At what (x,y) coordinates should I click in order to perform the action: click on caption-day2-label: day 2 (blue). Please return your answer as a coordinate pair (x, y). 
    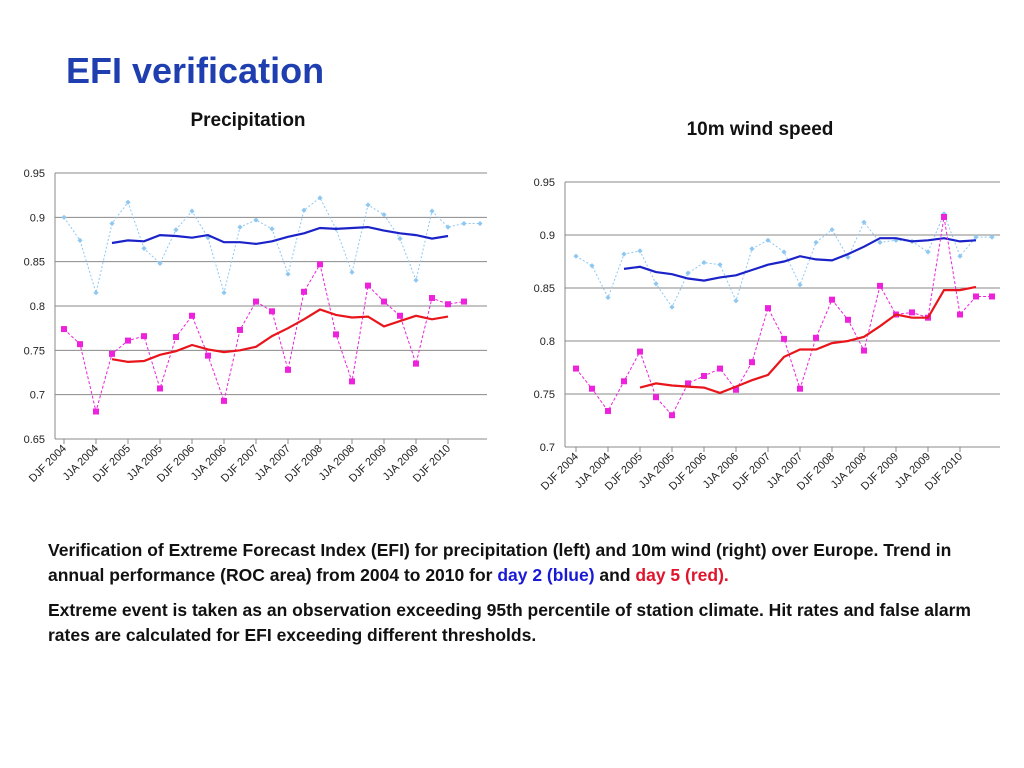
    Looking at the image, I should click on (546, 575).